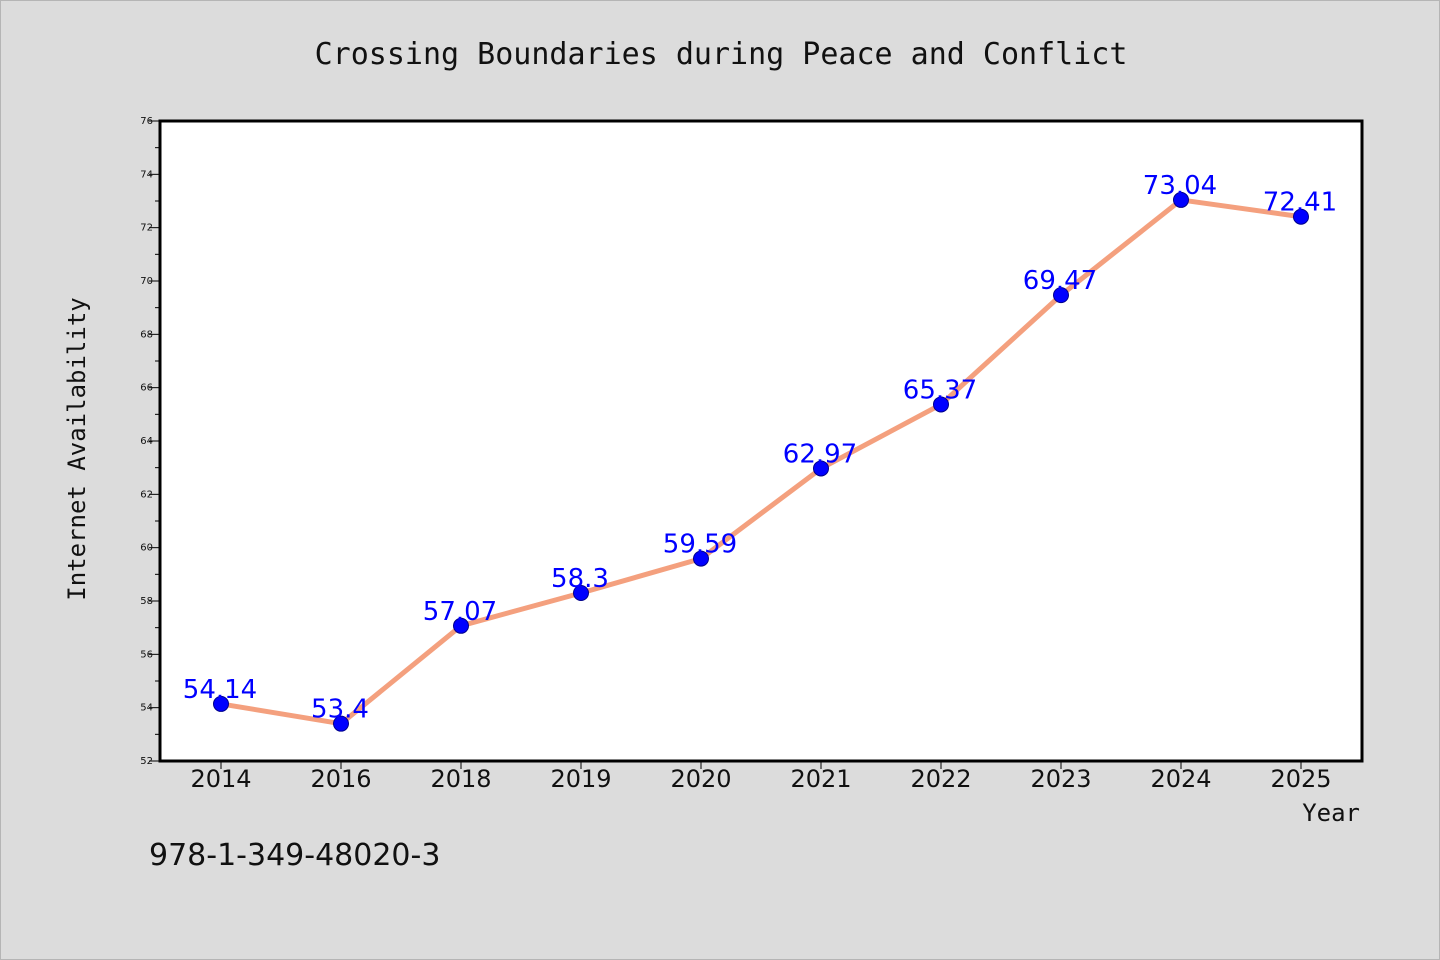 The height and width of the screenshot is (960, 1440). Describe the element at coordinates (700, 545) in the screenshot. I see `data-label: 59.59` at that location.